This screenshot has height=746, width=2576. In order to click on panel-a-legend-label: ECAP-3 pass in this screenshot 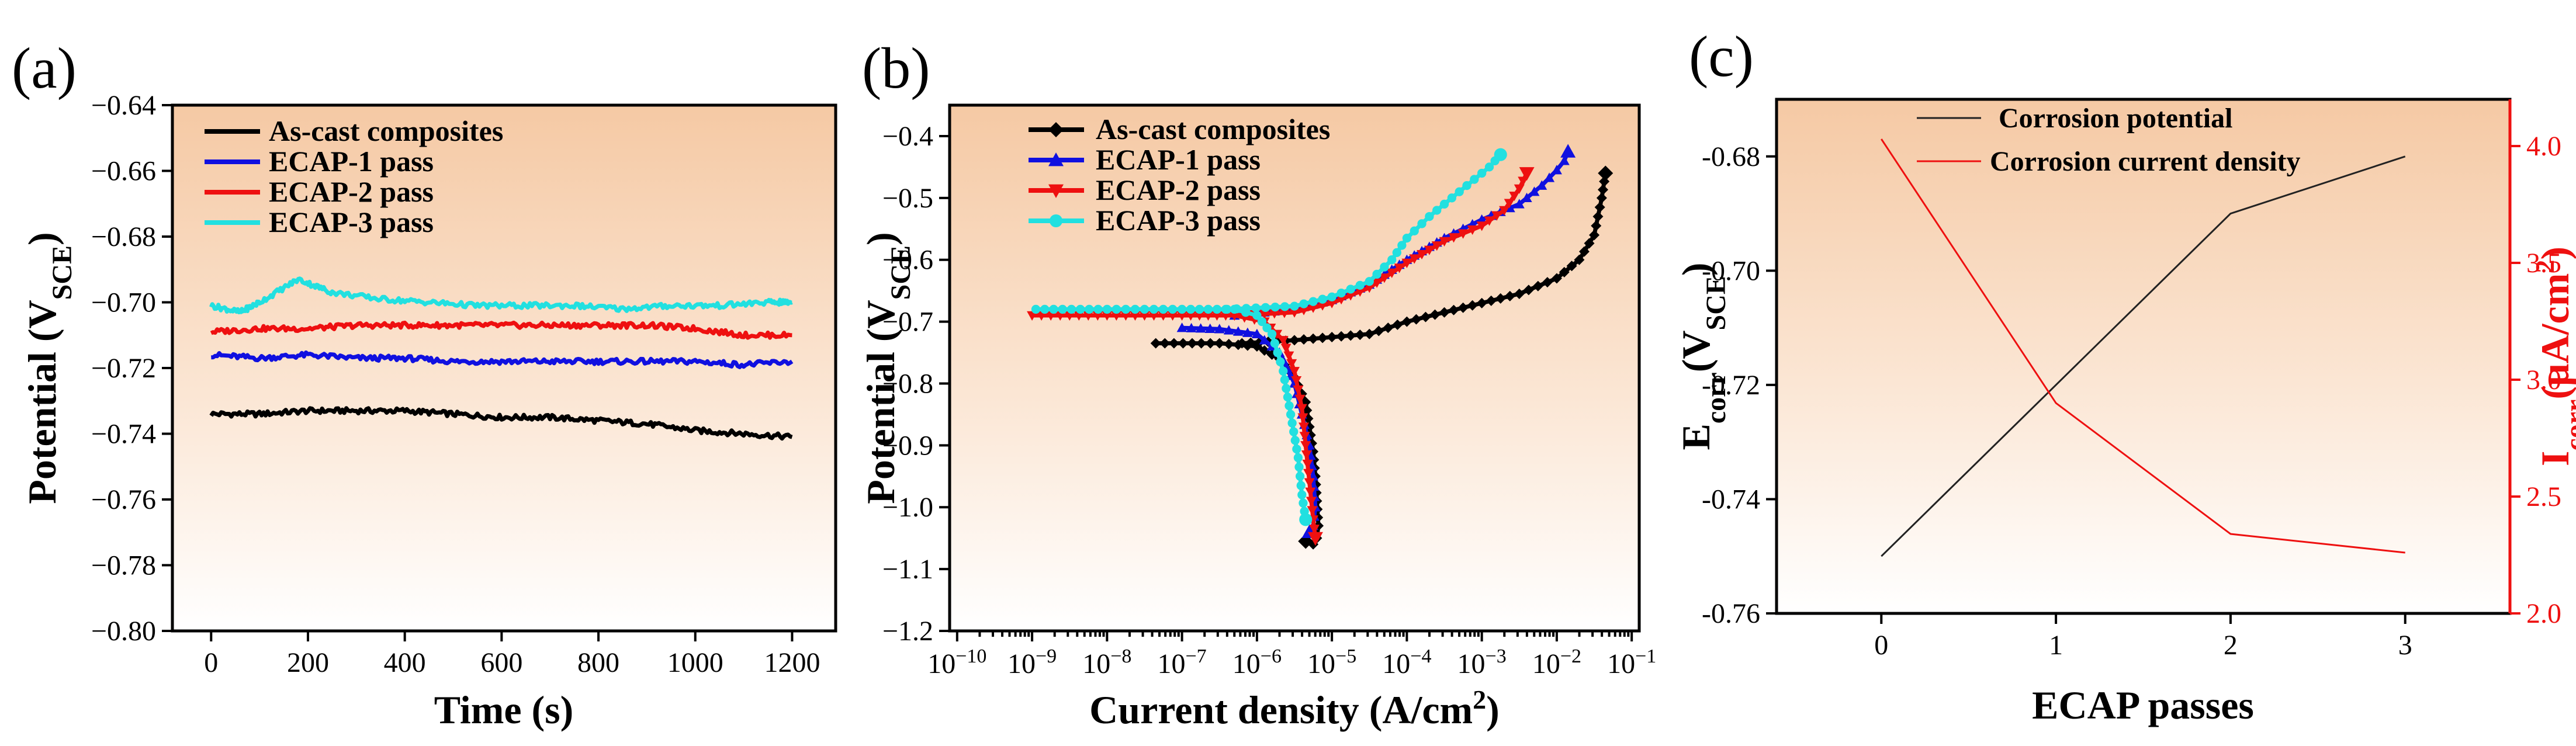, I will do `click(351, 222)`.